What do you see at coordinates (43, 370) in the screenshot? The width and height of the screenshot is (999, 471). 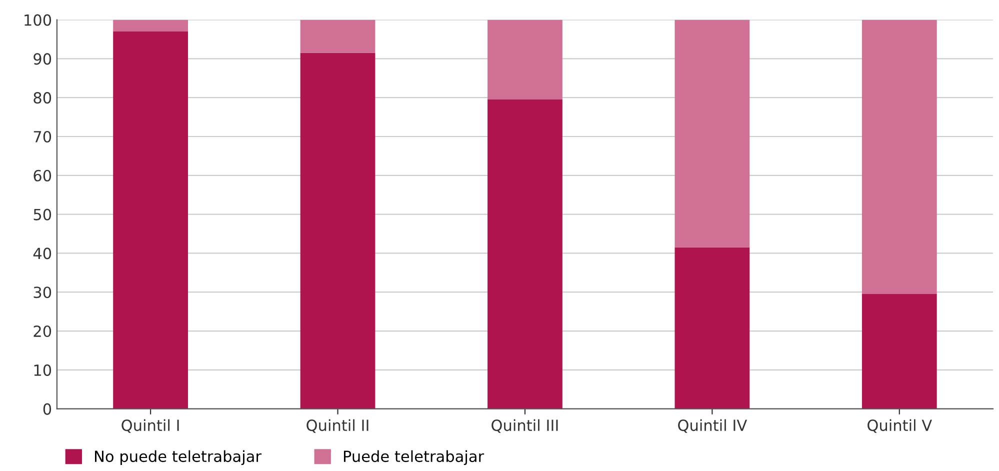 I see `y-tick-label: 10` at bounding box center [43, 370].